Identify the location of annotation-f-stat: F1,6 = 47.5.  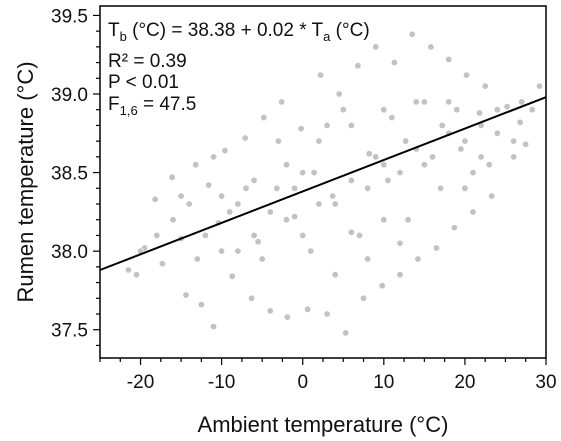
(152, 106).